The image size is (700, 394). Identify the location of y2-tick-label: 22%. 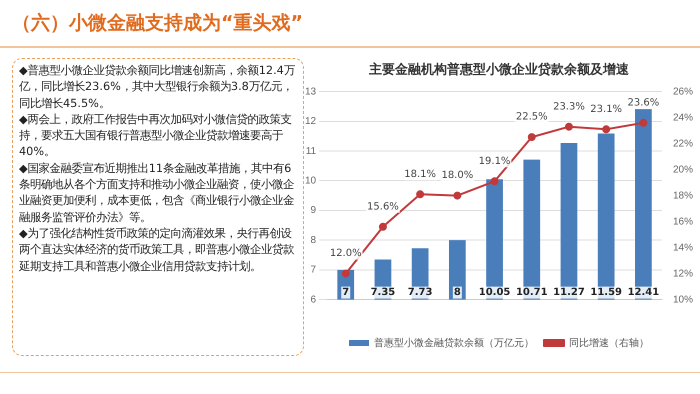
(683, 144).